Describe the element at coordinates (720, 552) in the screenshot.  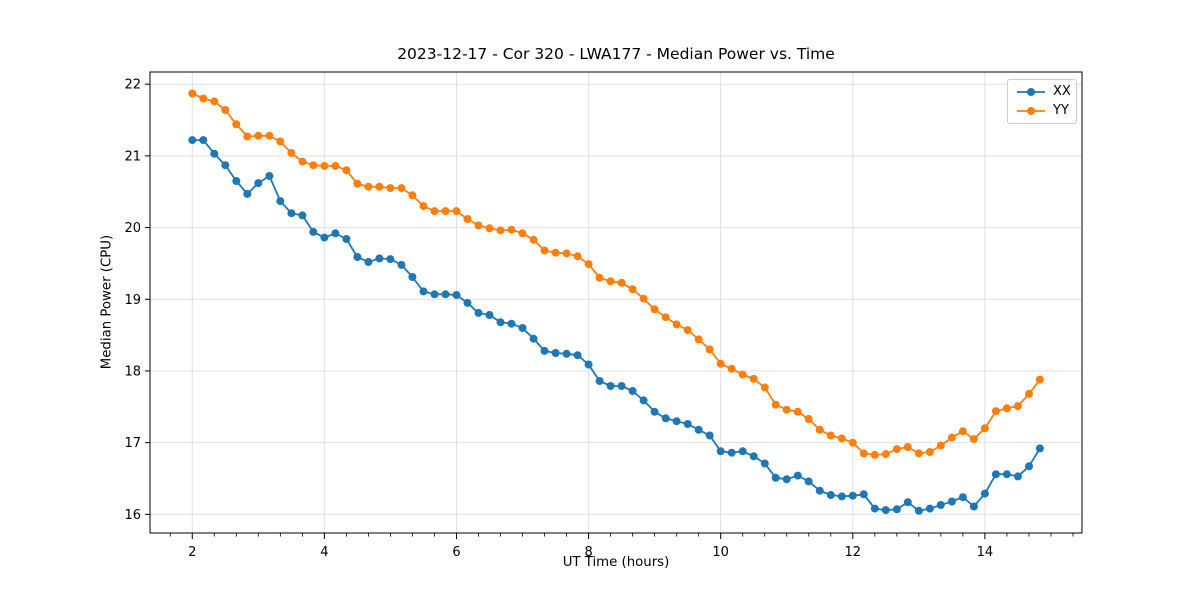
I see `x-tick-label-10: 10` at that location.